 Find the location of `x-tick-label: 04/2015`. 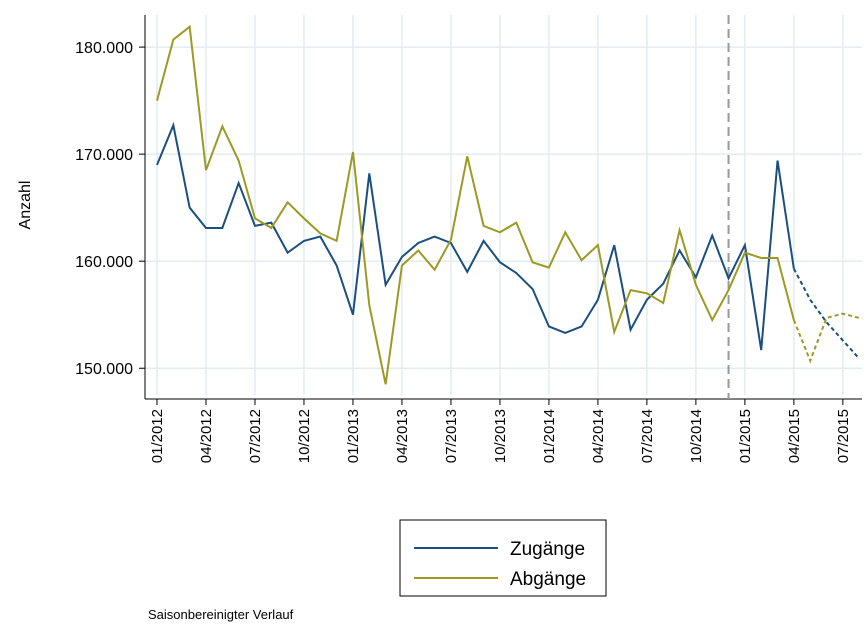

x-tick-label: 04/2015 is located at coordinates (794, 436).